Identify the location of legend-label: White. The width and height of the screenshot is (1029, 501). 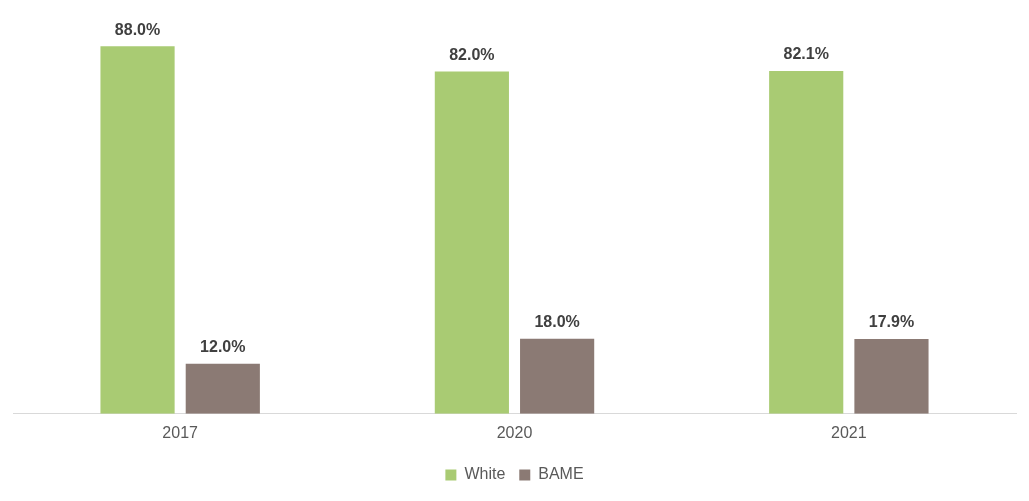
(485, 474).